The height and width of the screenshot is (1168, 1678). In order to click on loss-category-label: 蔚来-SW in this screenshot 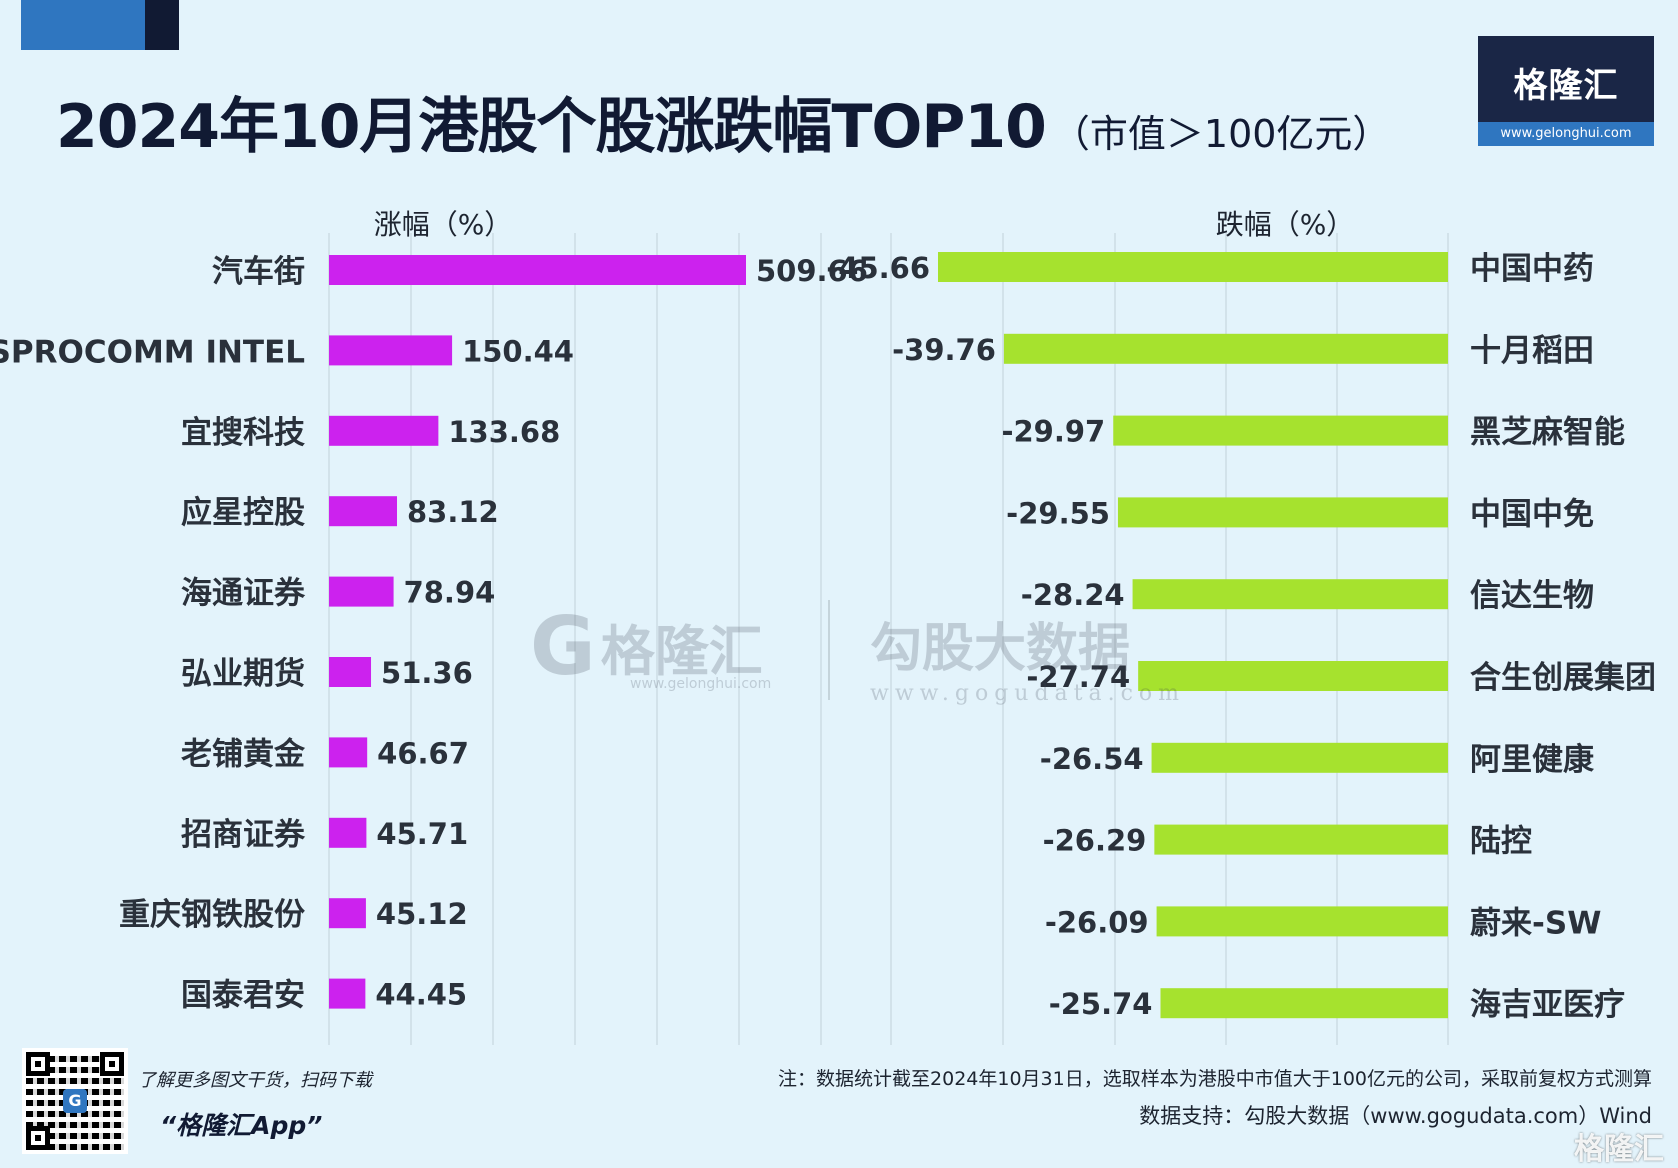, I will do `click(1535, 923)`.